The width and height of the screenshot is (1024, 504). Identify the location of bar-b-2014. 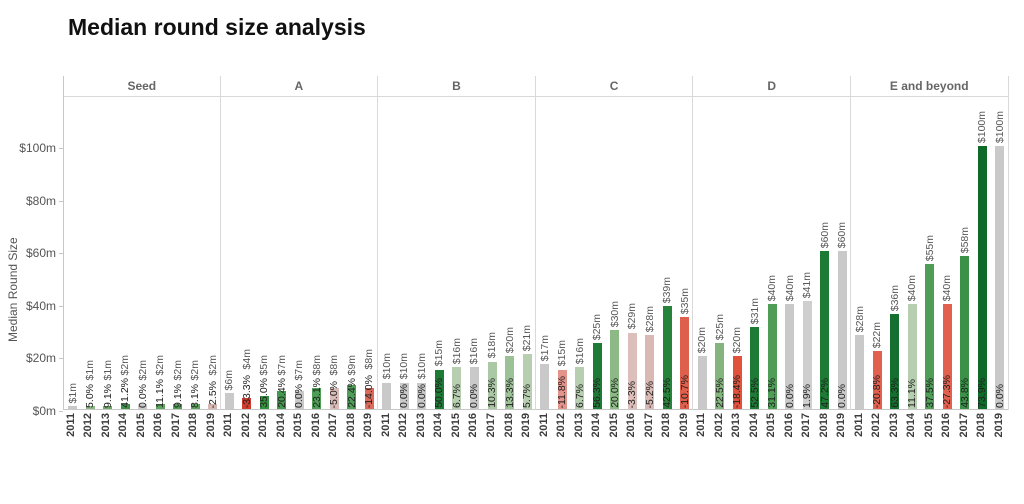
(439, 389).